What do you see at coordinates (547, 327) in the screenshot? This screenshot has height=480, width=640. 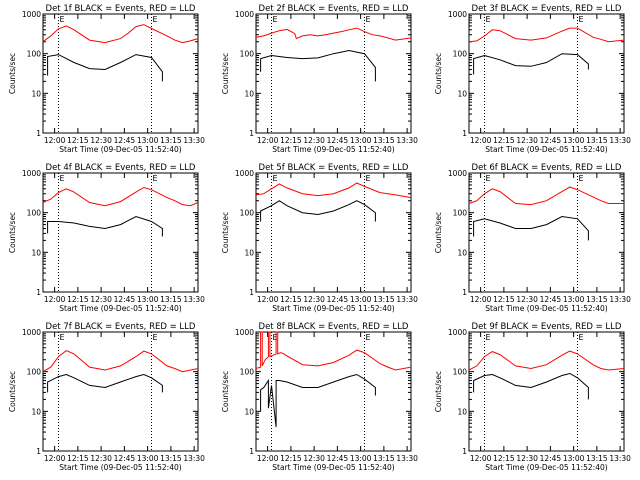 I see `panel-title: Det 9f BLACK = Events, RED = LLD` at bounding box center [547, 327].